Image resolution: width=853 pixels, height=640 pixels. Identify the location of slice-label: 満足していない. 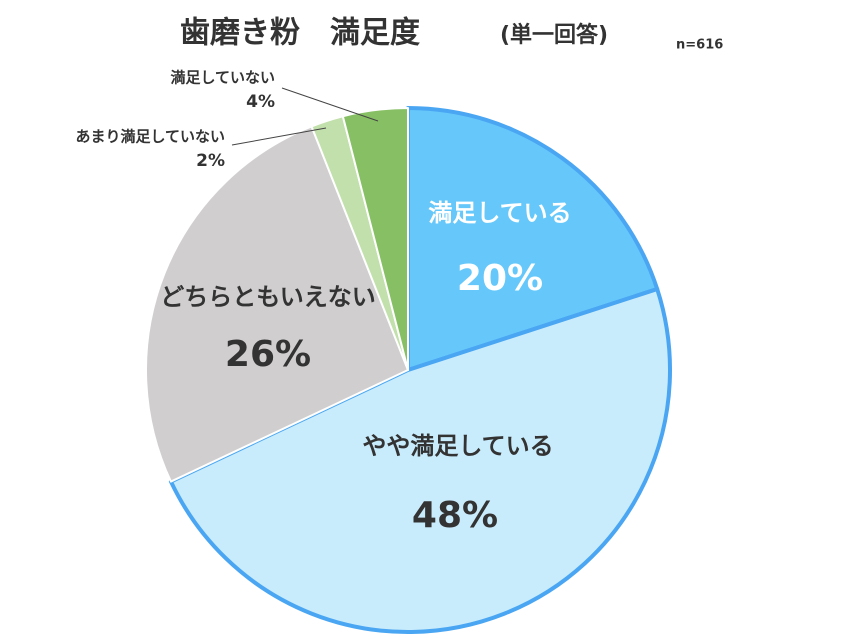
(222, 78).